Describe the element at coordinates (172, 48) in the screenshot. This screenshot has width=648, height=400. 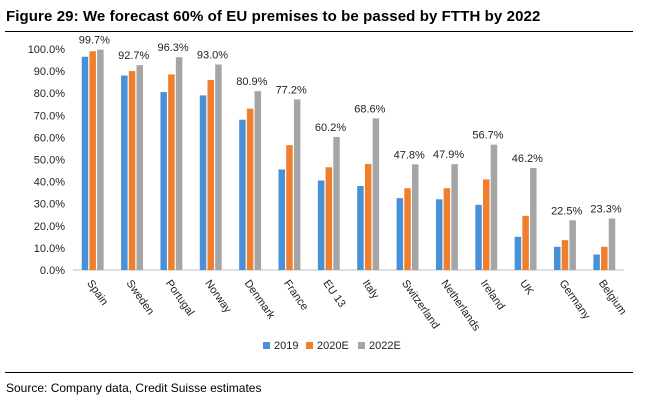
I see `data-label: 96.3%` at that location.